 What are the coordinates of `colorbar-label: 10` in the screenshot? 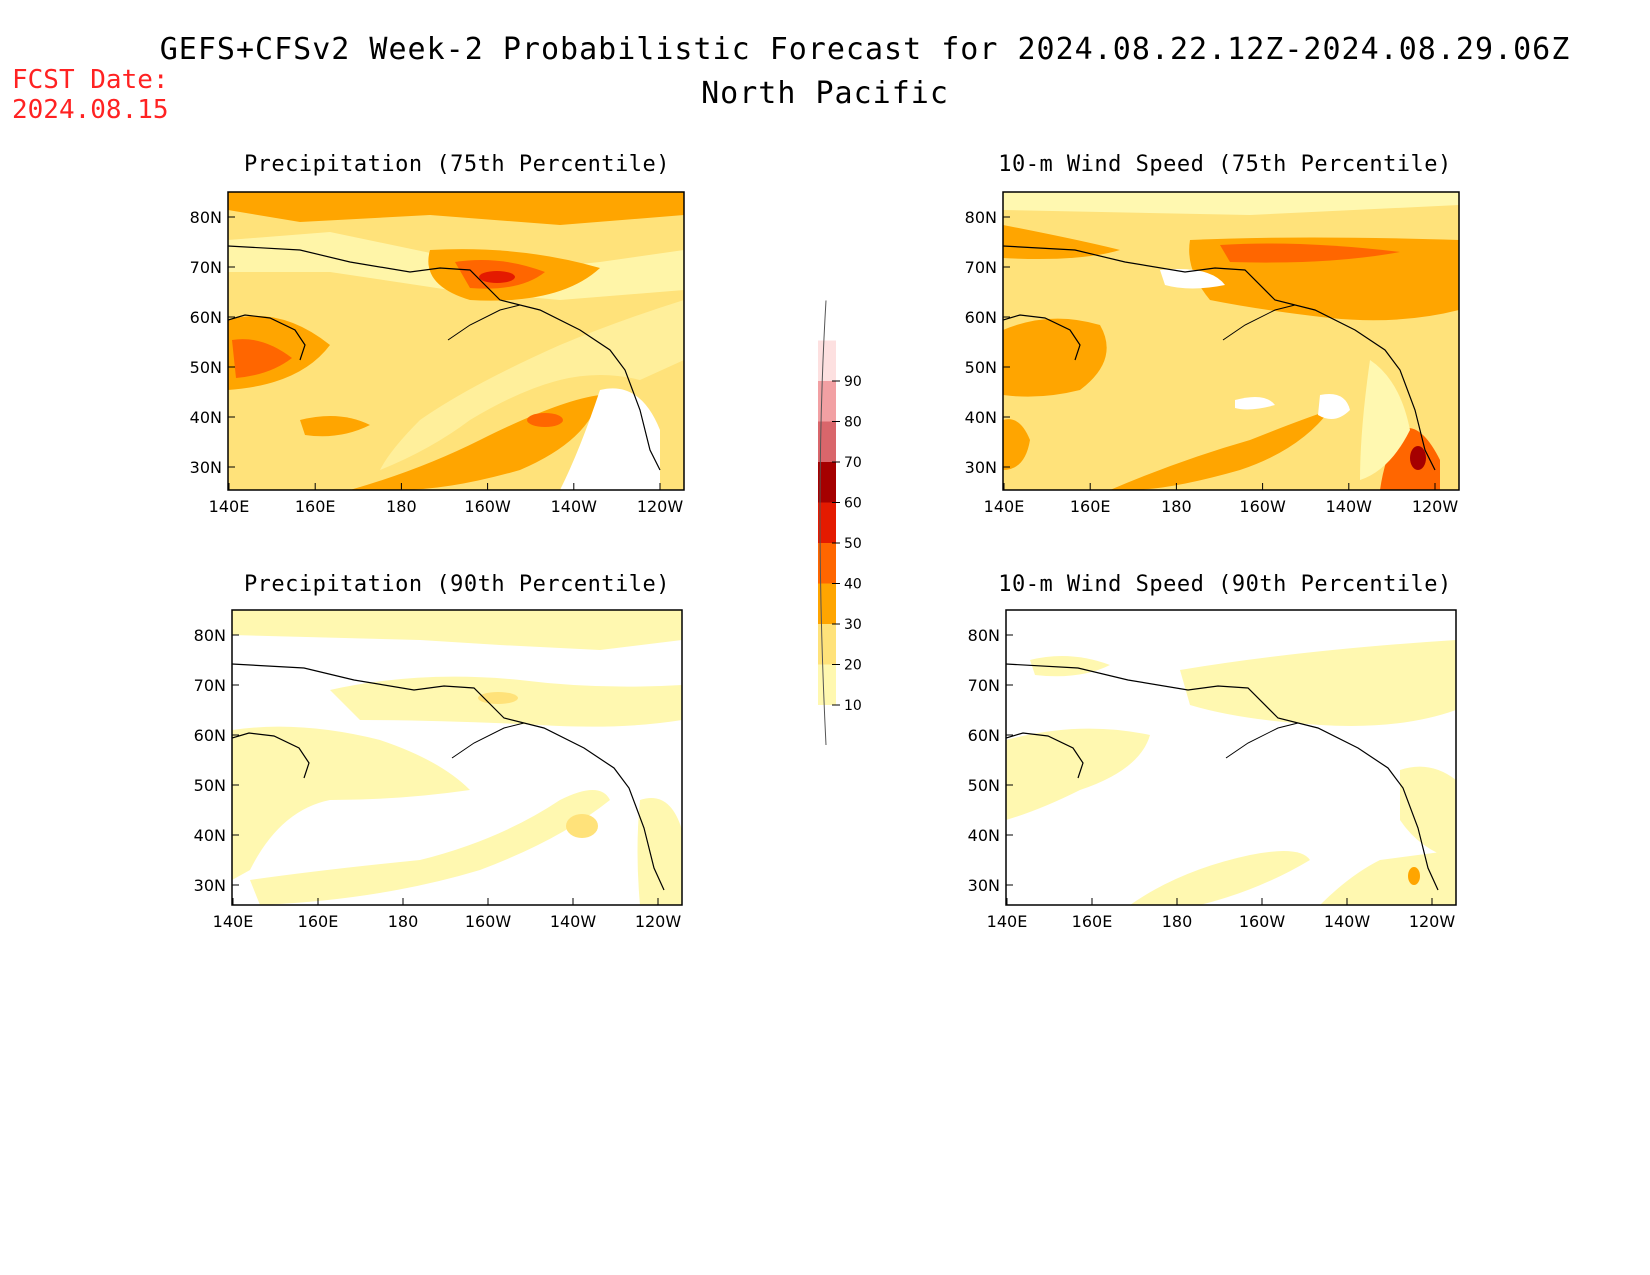 It's located at (853, 706).